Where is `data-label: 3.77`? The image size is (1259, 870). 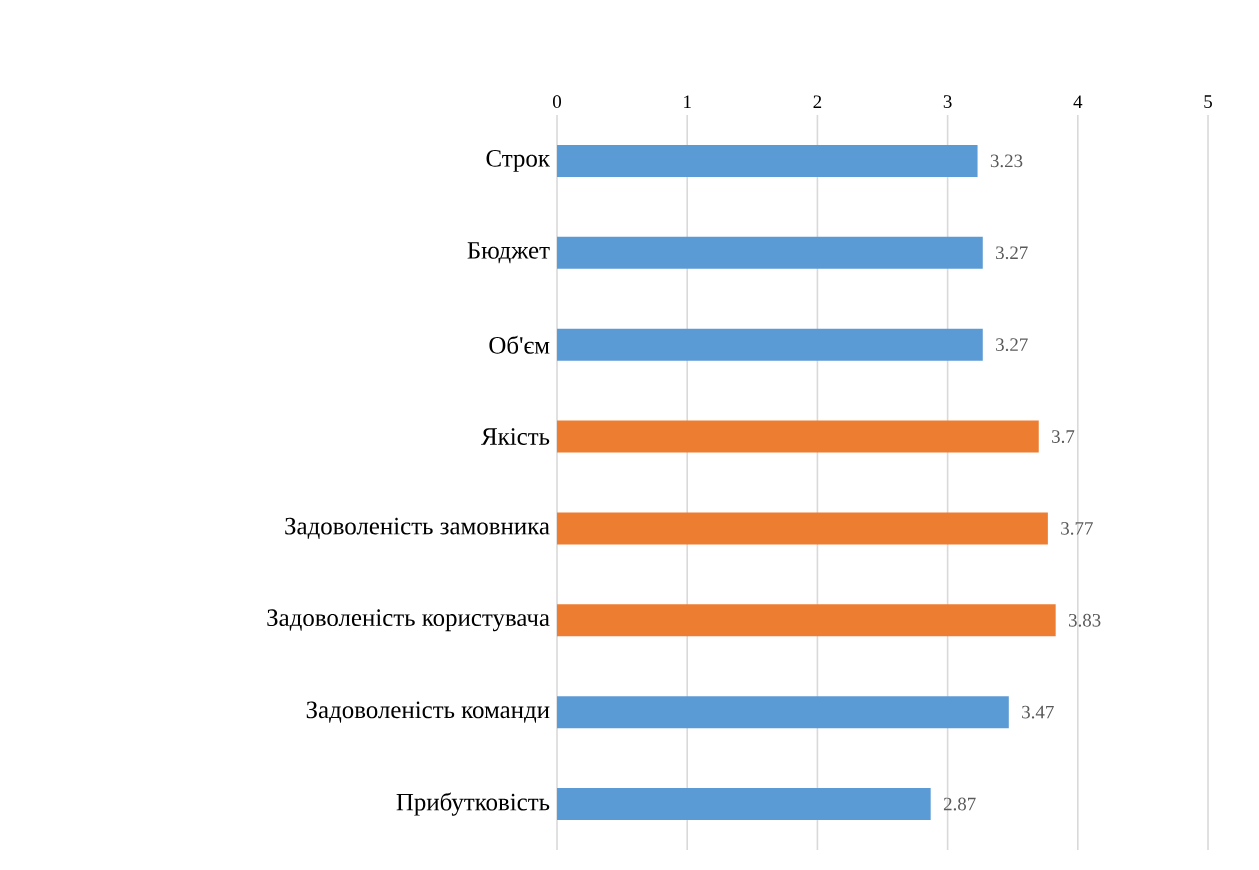 data-label: 3.77 is located at coordinates (1077, 528).